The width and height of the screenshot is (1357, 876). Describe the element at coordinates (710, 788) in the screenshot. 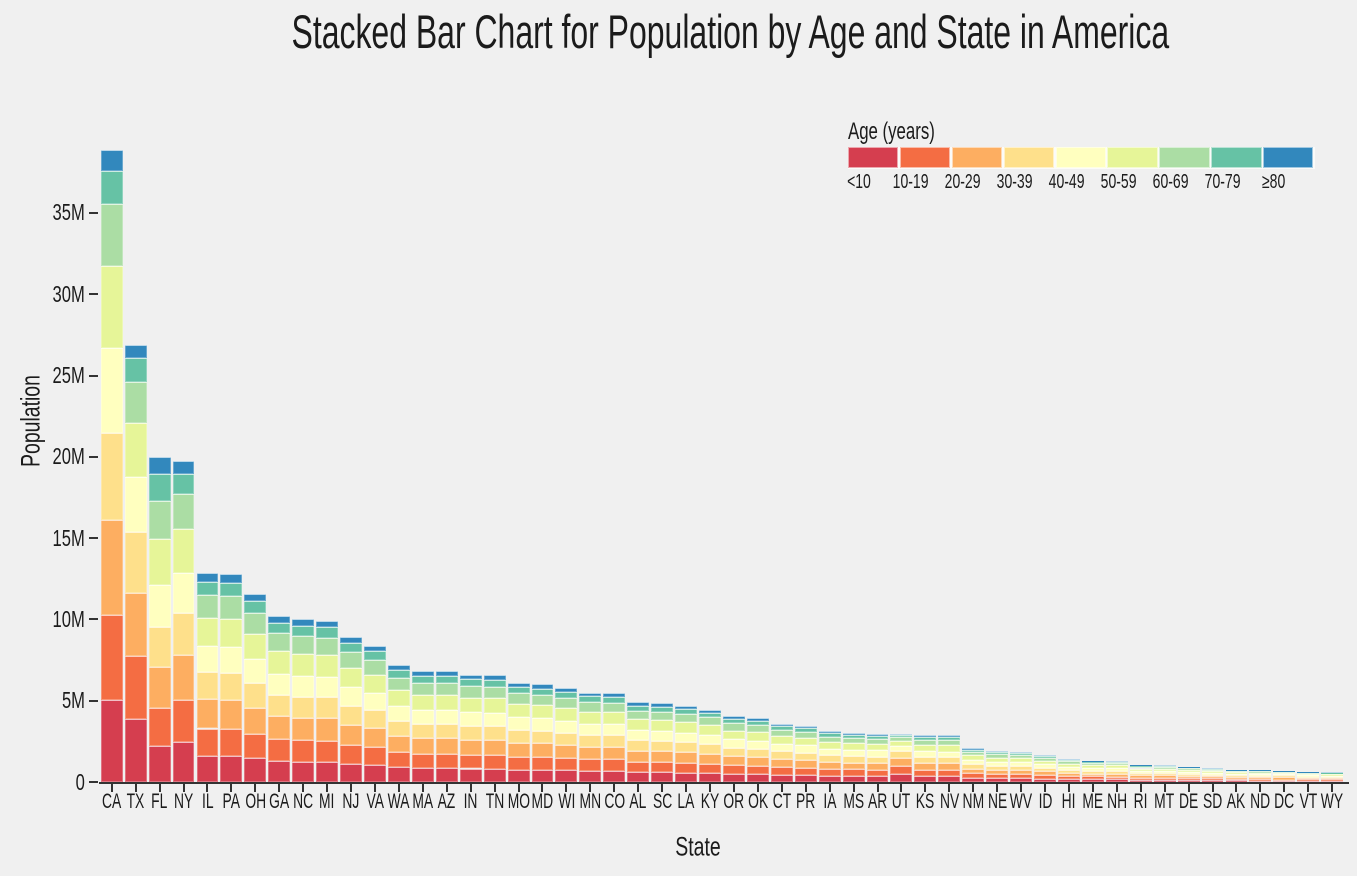

I see `x-tick-KY` at that location.